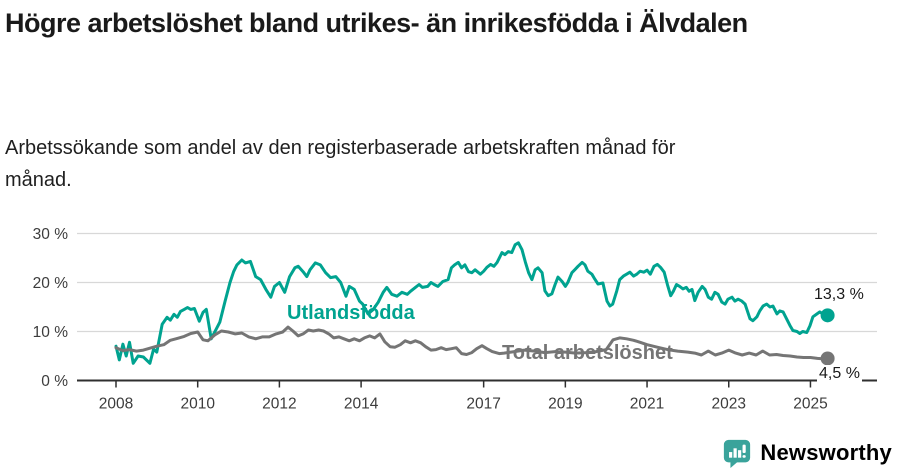 This screenshot has width=900, height=474. Describe the element at coordinates (116, 404) in the screenshot. I see `x-axis-tick-label: 2008` at that location.